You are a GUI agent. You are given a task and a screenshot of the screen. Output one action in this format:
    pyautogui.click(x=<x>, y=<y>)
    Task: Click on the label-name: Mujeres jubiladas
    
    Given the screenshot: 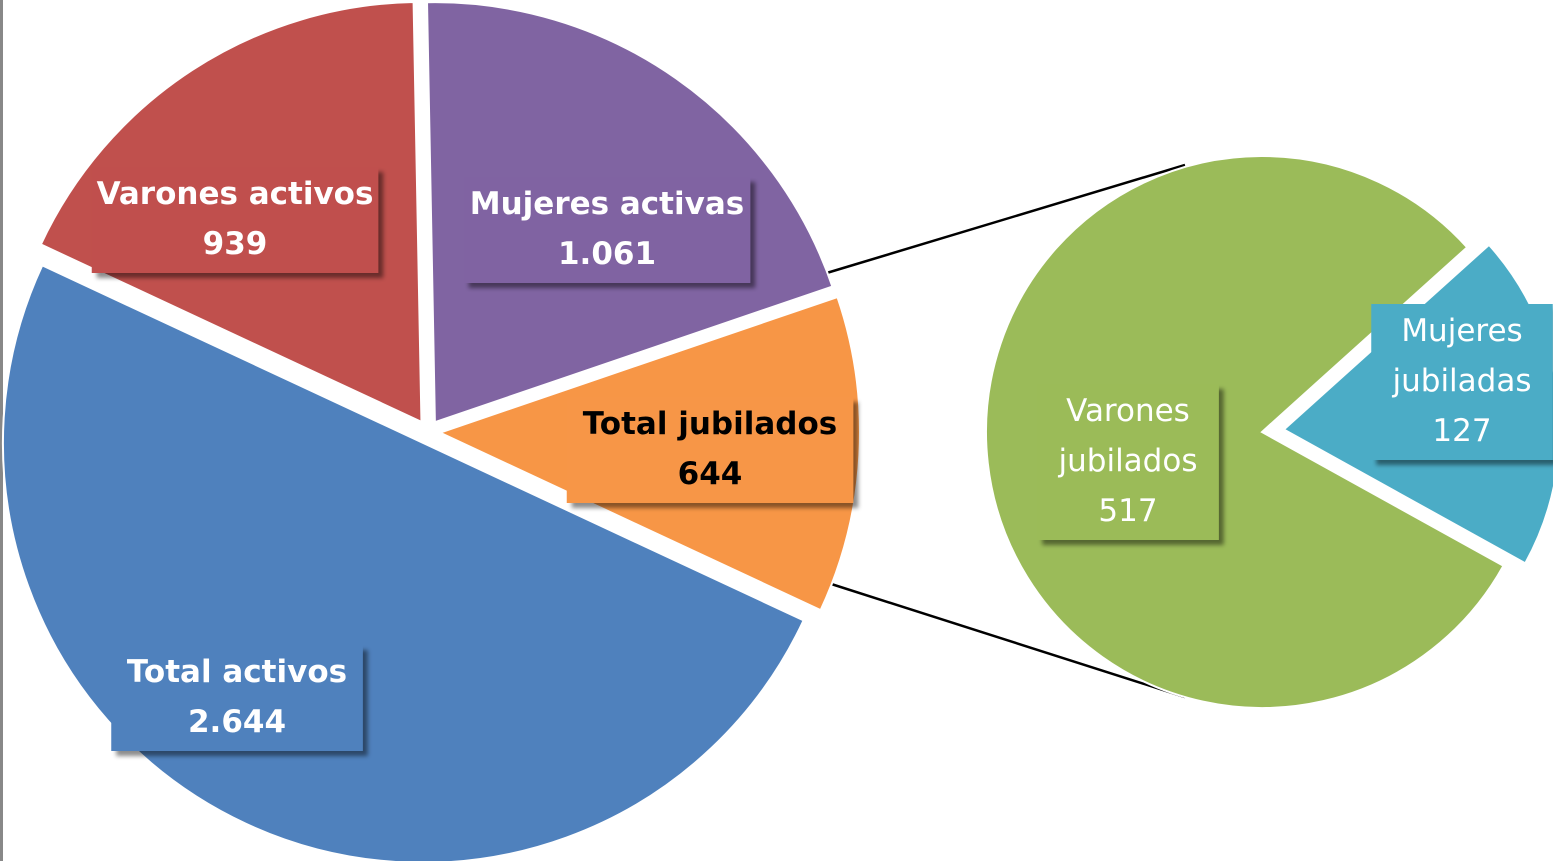 What is the action you would take?
    pyautogui.click(x=1462, y=356)
    